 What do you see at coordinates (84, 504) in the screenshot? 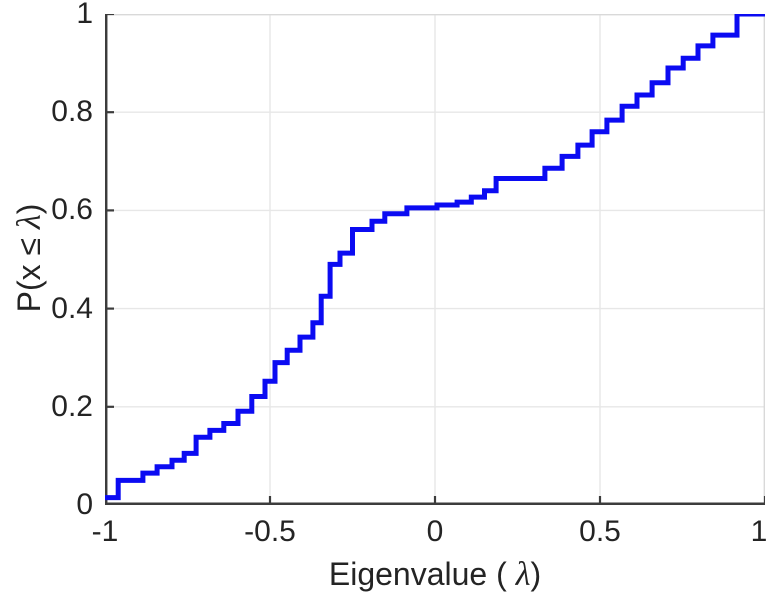
I see `y-tick-label: 0` at bounding box center [84, 504].